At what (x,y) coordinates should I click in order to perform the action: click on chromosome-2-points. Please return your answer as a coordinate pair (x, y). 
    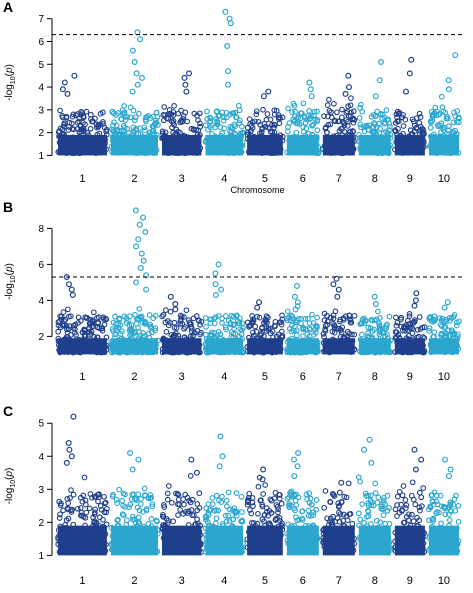
    Looking at the image, I should click on (134, 503).